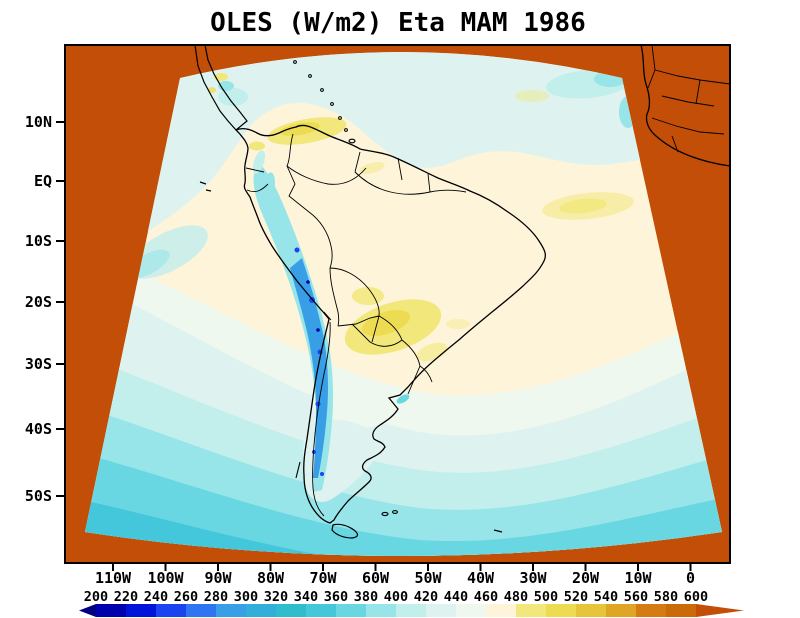  I want to click on field-central-max-core, so click(386, 323).